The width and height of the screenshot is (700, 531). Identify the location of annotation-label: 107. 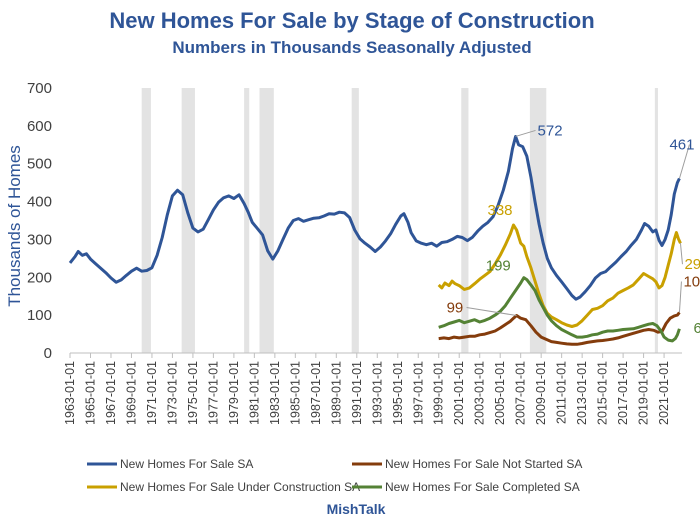
(691, 281).